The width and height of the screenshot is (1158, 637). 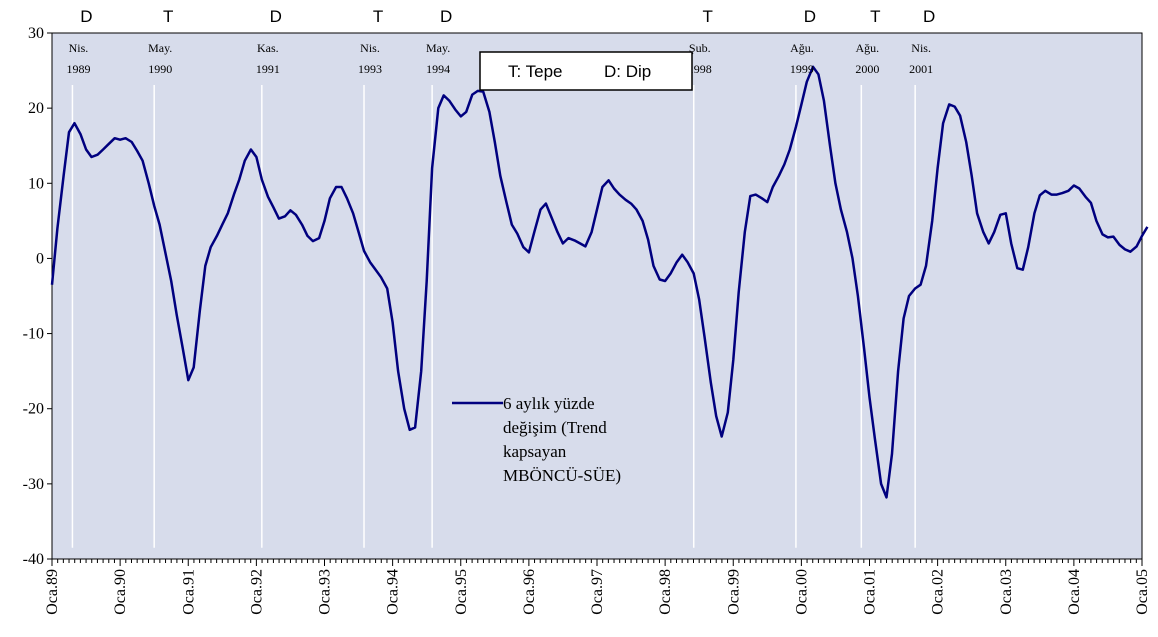 What do you see at coordinates (325, 592) in the screenshot?
I see `x-tick-label: Oca.93` at bounding box center [325, 592].